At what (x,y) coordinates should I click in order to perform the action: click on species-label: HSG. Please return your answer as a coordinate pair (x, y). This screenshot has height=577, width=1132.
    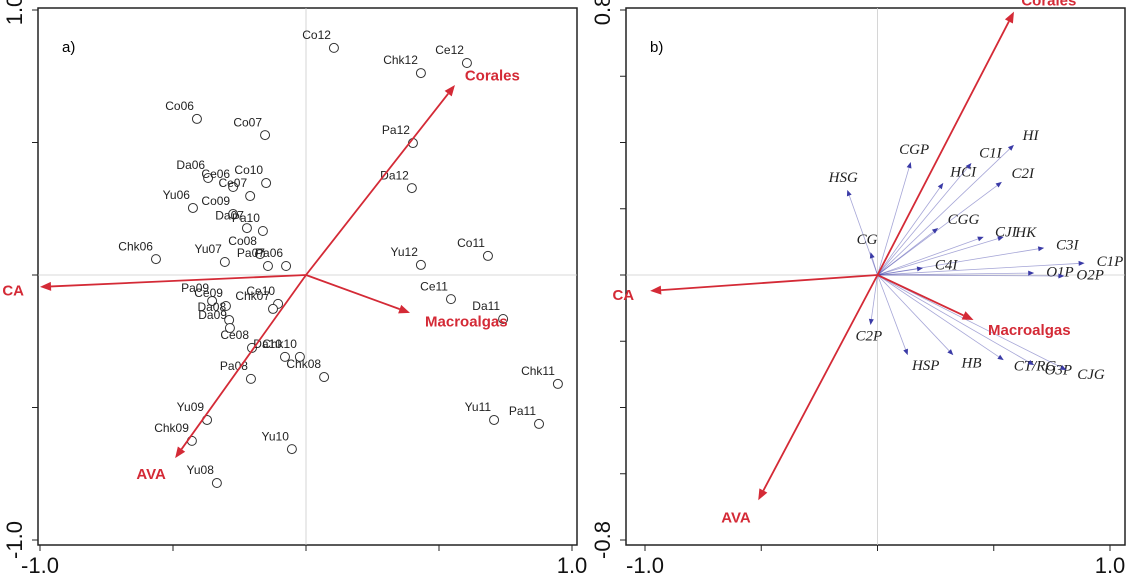
    Looking at the image, I should click on (843, 178).